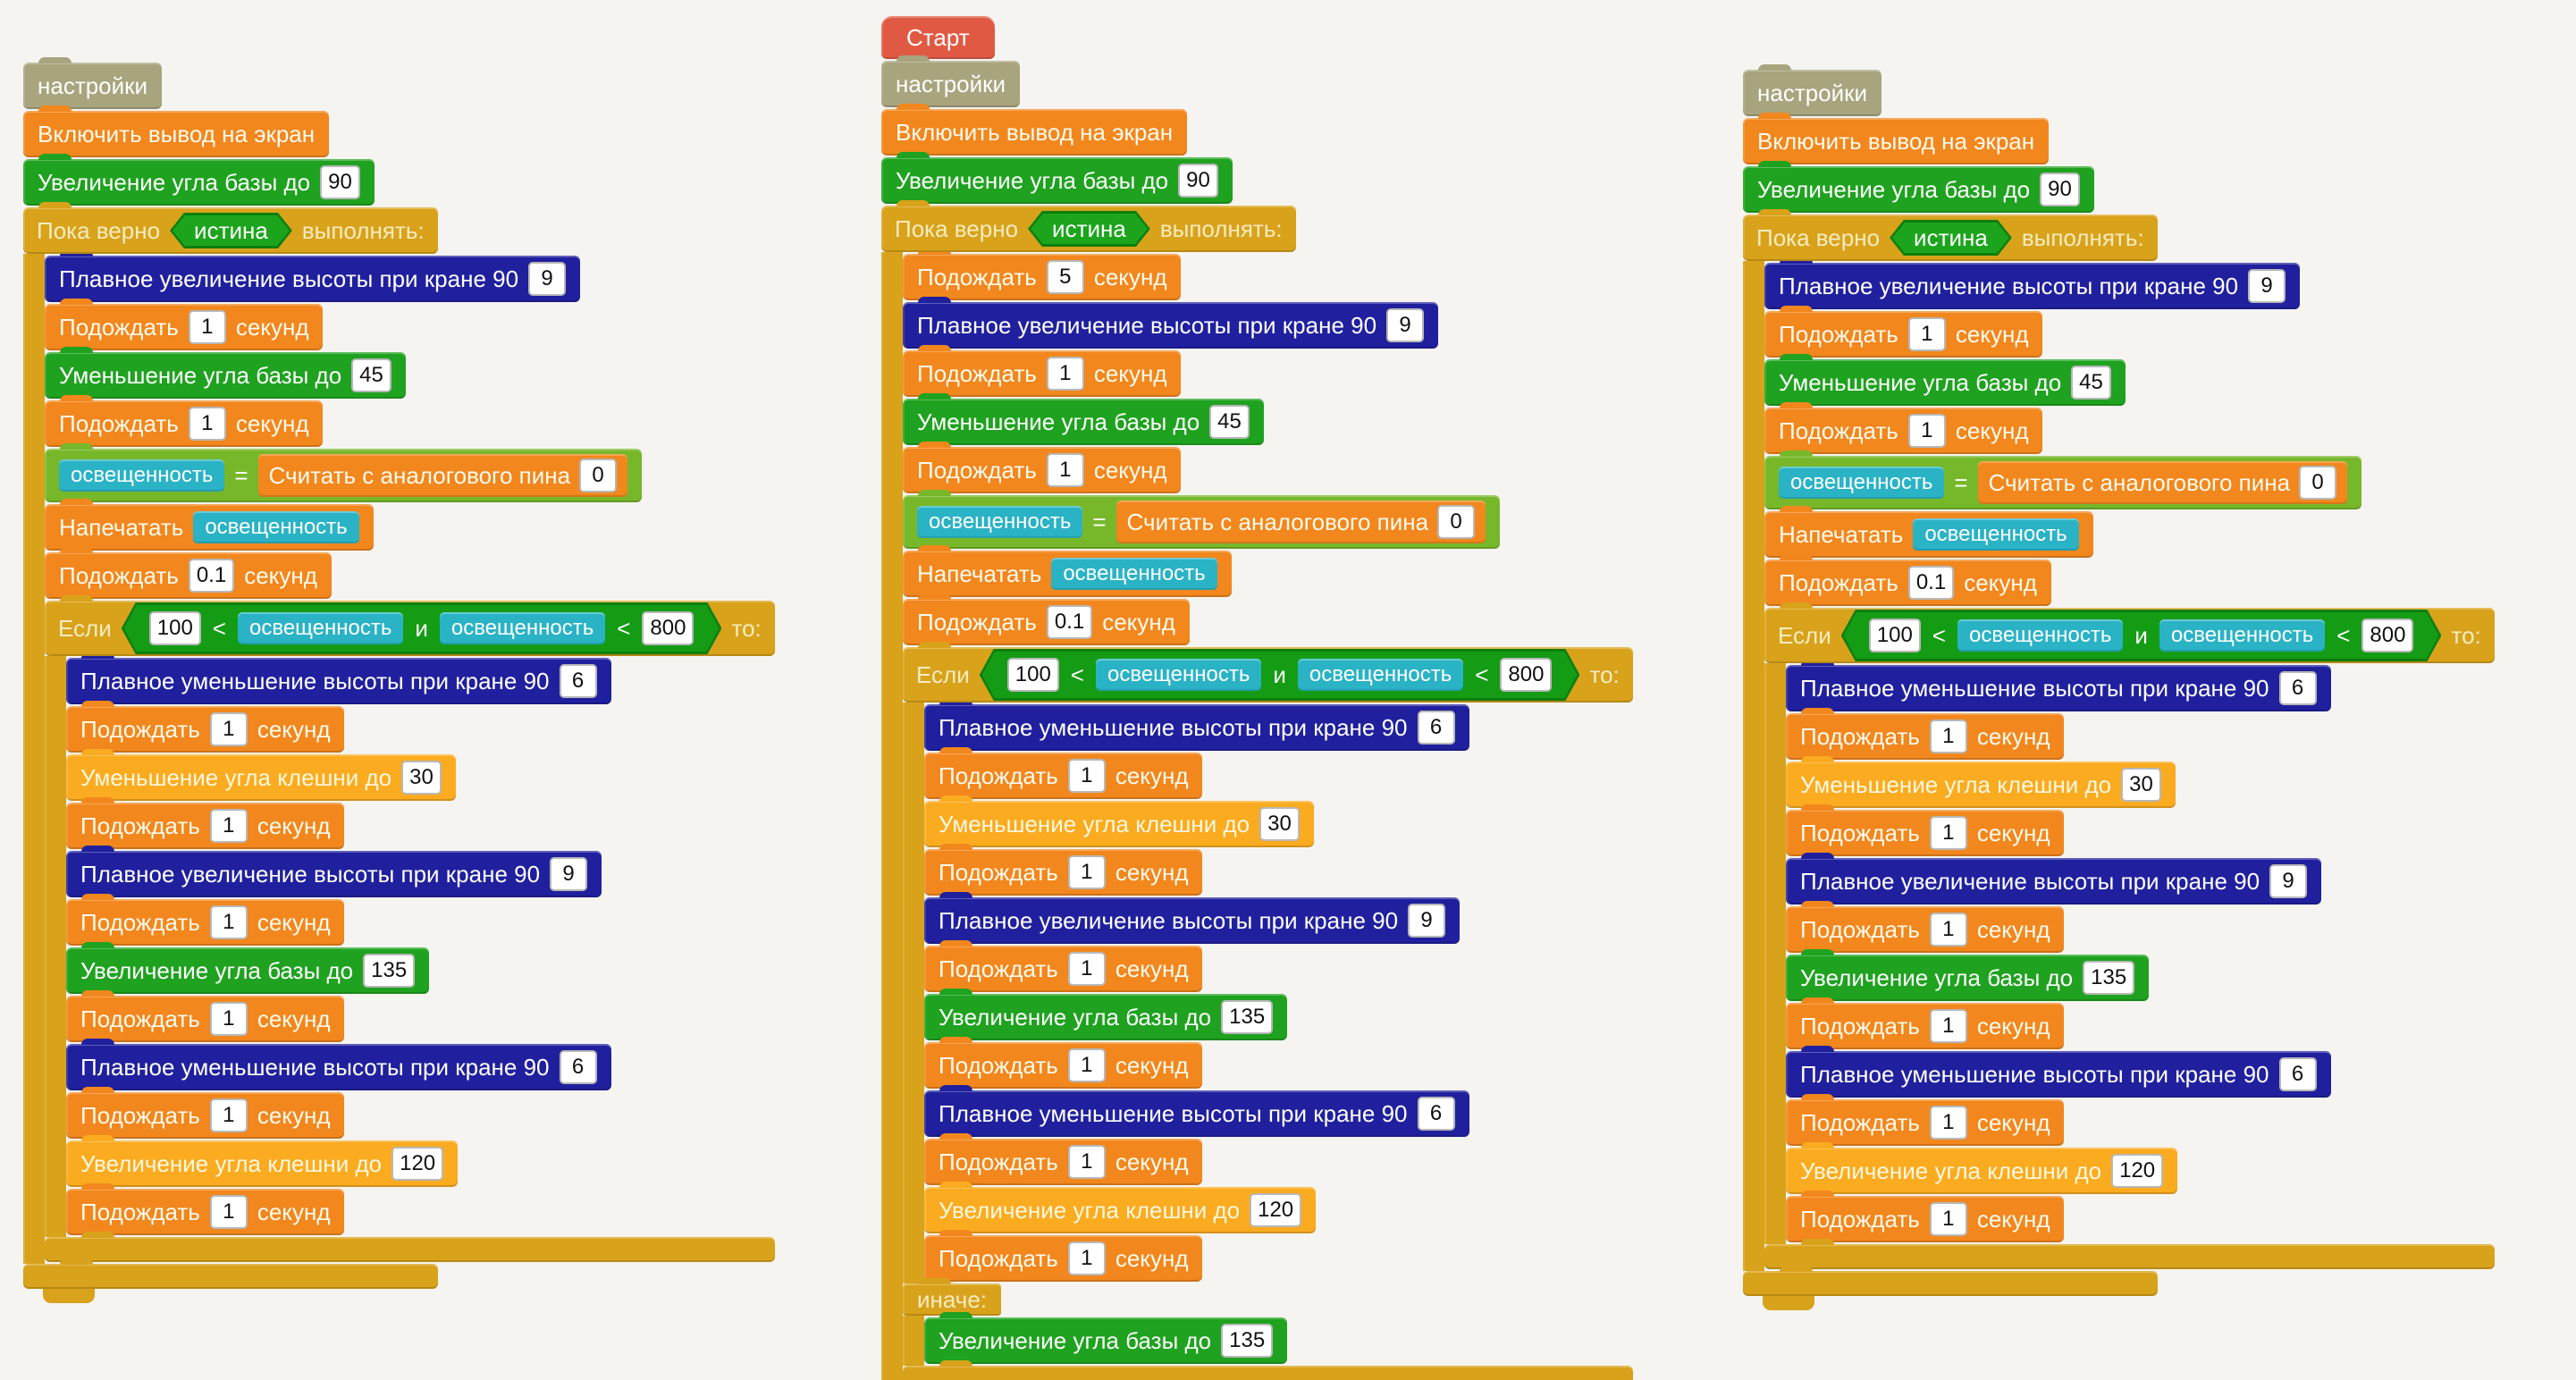 The width and height of the screenshot is (2576, 1380). I want to click on wait-block: Подождать 5 секунд, so click(1043, 274).